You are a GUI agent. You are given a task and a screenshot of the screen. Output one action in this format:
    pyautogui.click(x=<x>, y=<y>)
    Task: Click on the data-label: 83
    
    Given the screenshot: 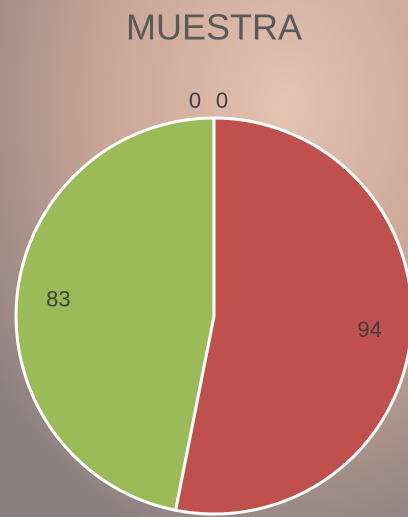 What is the action you would take?
    pyautogui.click(x=58, y=299)
    